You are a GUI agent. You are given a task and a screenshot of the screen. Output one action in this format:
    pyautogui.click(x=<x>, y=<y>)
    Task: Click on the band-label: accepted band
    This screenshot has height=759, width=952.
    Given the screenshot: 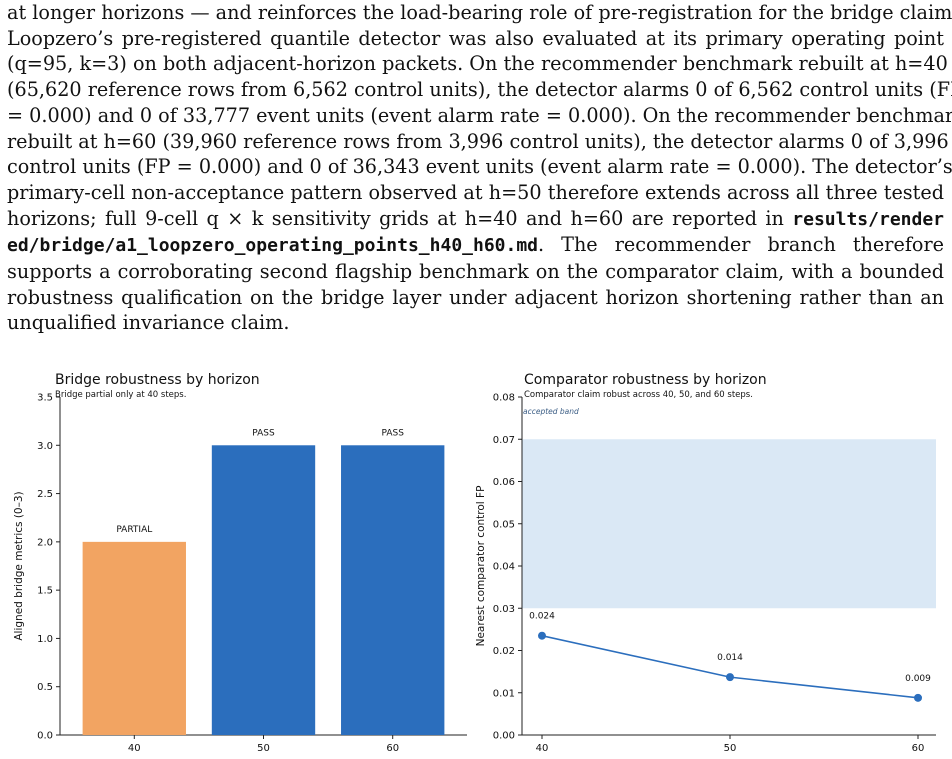 What is the action you would take?
    pyautogui.click(x=551, y=411)
    